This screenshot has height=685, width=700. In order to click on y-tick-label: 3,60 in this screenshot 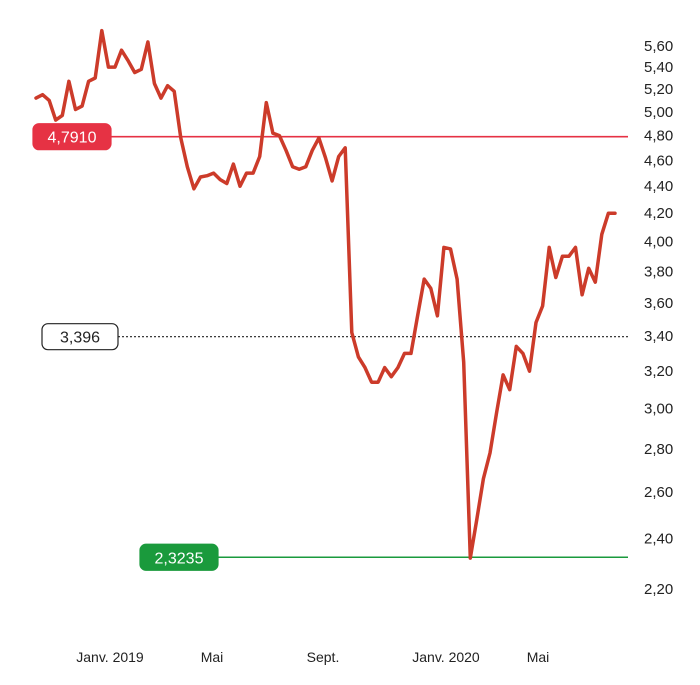, I will do `click(658, 303)`.